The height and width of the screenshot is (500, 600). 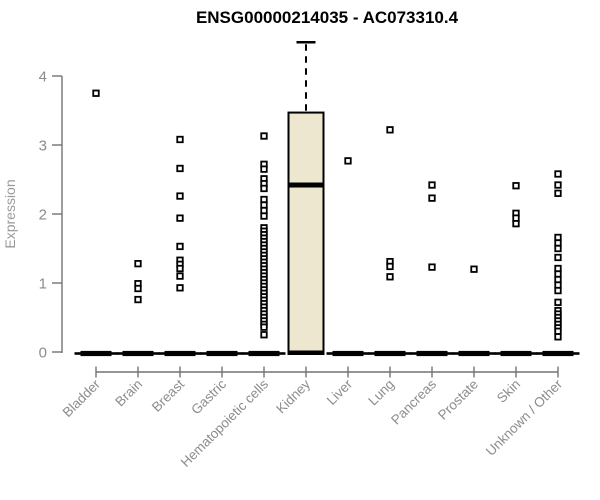 I want to click on chart-title: ENSG00000214035 - AC073310.4, so click(x=327, y=17).